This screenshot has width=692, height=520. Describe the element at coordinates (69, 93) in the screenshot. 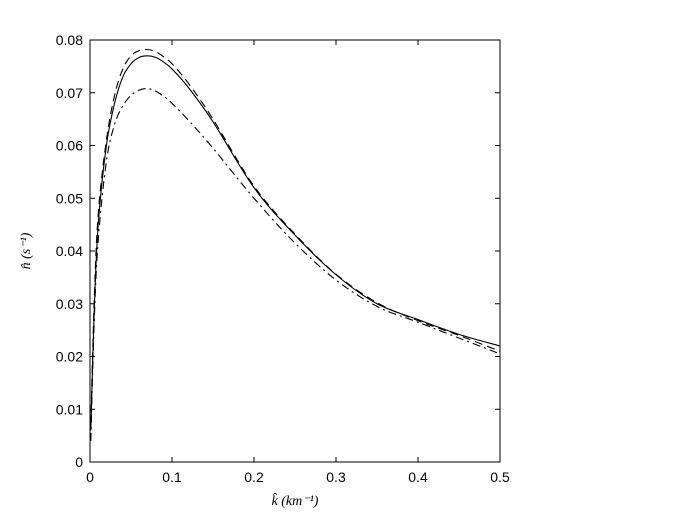

I see `y-tick-label: 0.07` at that location.